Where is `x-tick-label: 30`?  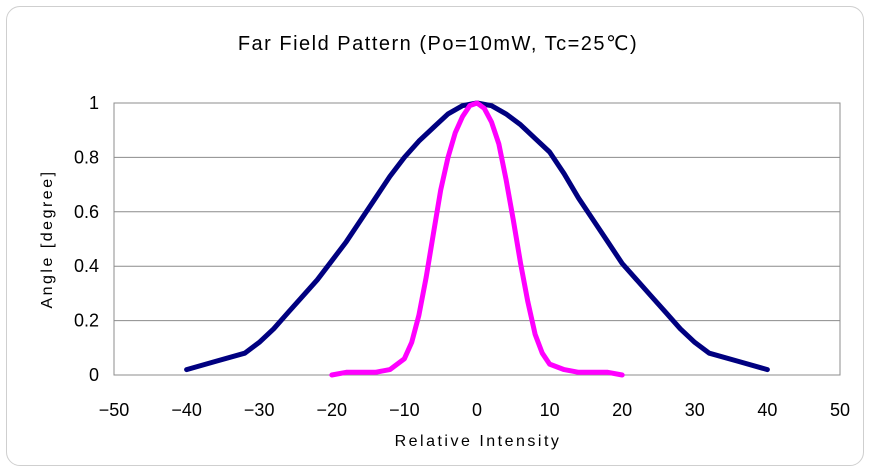
x-tick-label: 30 is located at coordinates (695, 410).